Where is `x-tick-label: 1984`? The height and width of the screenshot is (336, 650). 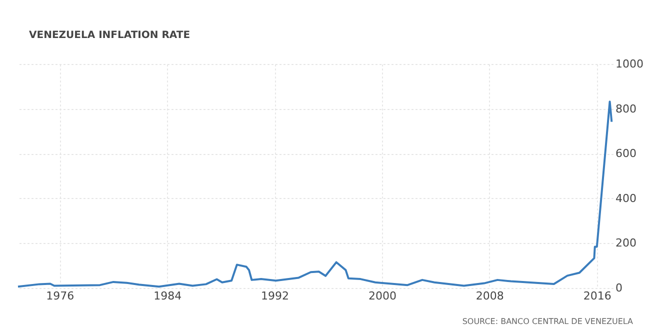
x-tick-label: 1984 is located at coordinates (168, 296).